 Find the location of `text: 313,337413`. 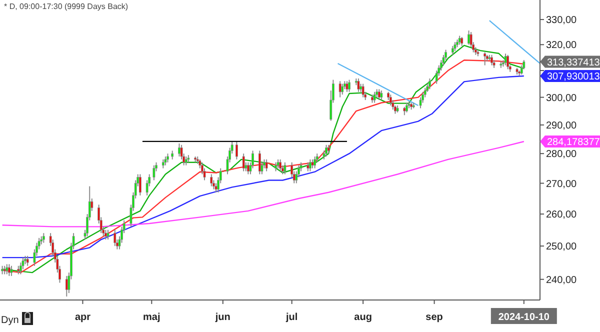

text: 313,337413 is located at coordinates (573, 62).